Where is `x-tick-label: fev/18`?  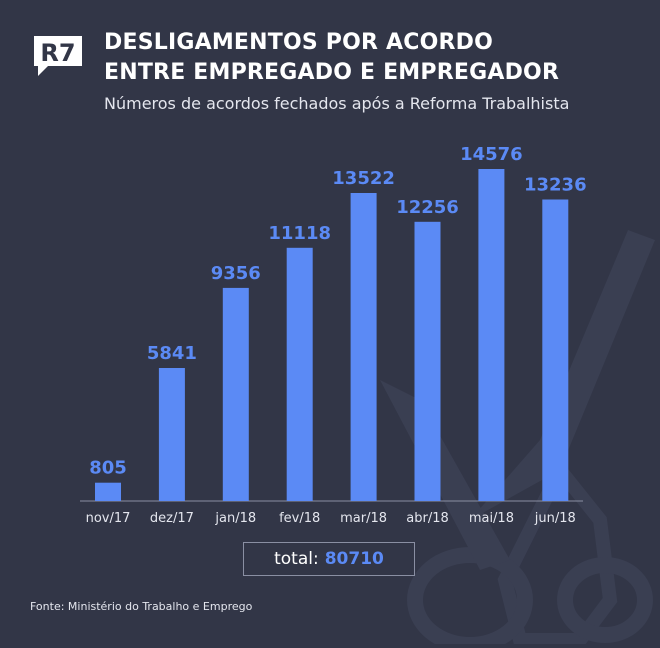
x-tick-label: fev/18 is located at coordinates (299, 518).